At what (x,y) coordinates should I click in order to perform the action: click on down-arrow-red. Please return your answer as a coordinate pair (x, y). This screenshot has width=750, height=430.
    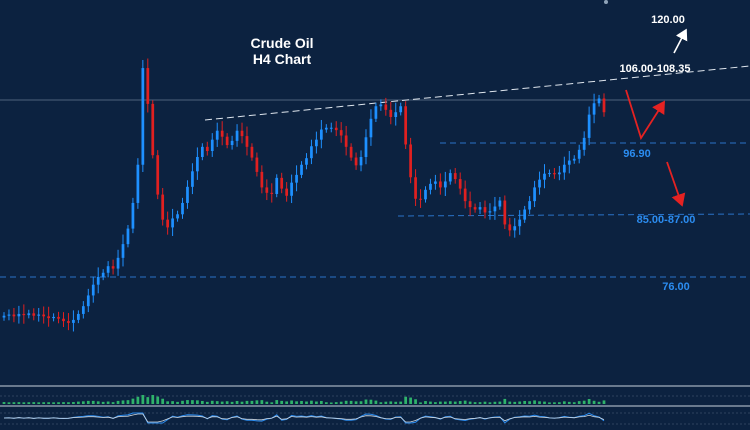
    Looking at the image, I should click on (676, 184).